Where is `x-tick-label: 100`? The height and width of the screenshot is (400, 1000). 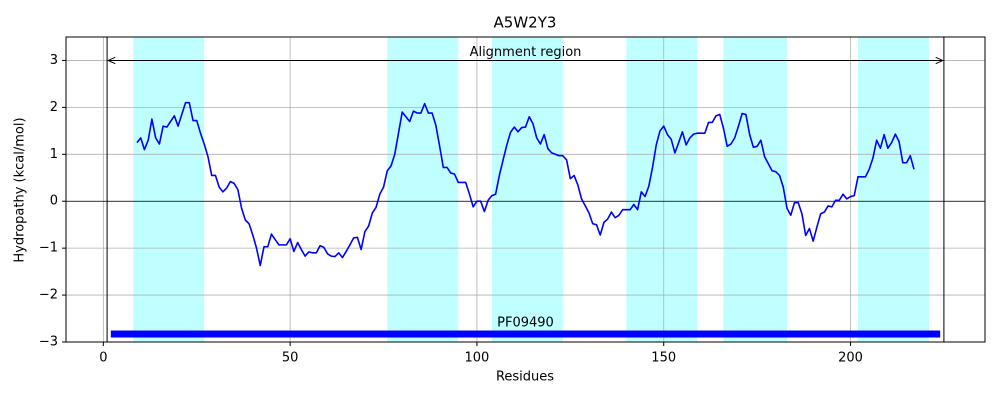
x-tick-label: 100 is located at coordinates (477, 358).